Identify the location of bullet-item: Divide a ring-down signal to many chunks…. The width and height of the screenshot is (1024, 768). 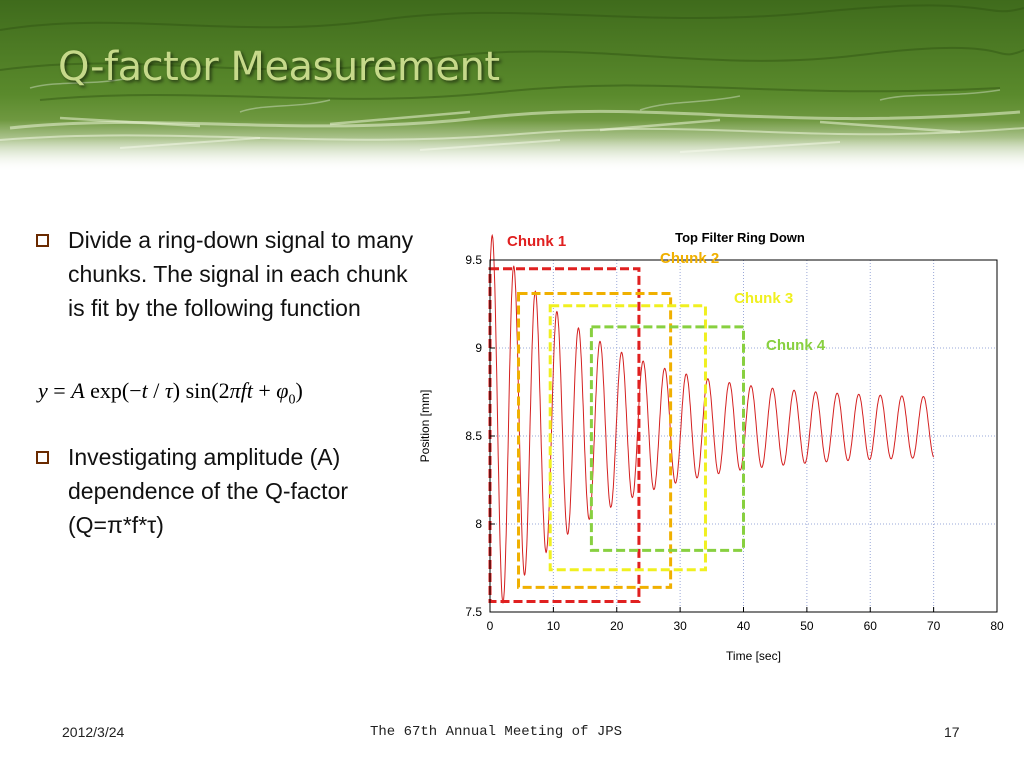
(231, 274).